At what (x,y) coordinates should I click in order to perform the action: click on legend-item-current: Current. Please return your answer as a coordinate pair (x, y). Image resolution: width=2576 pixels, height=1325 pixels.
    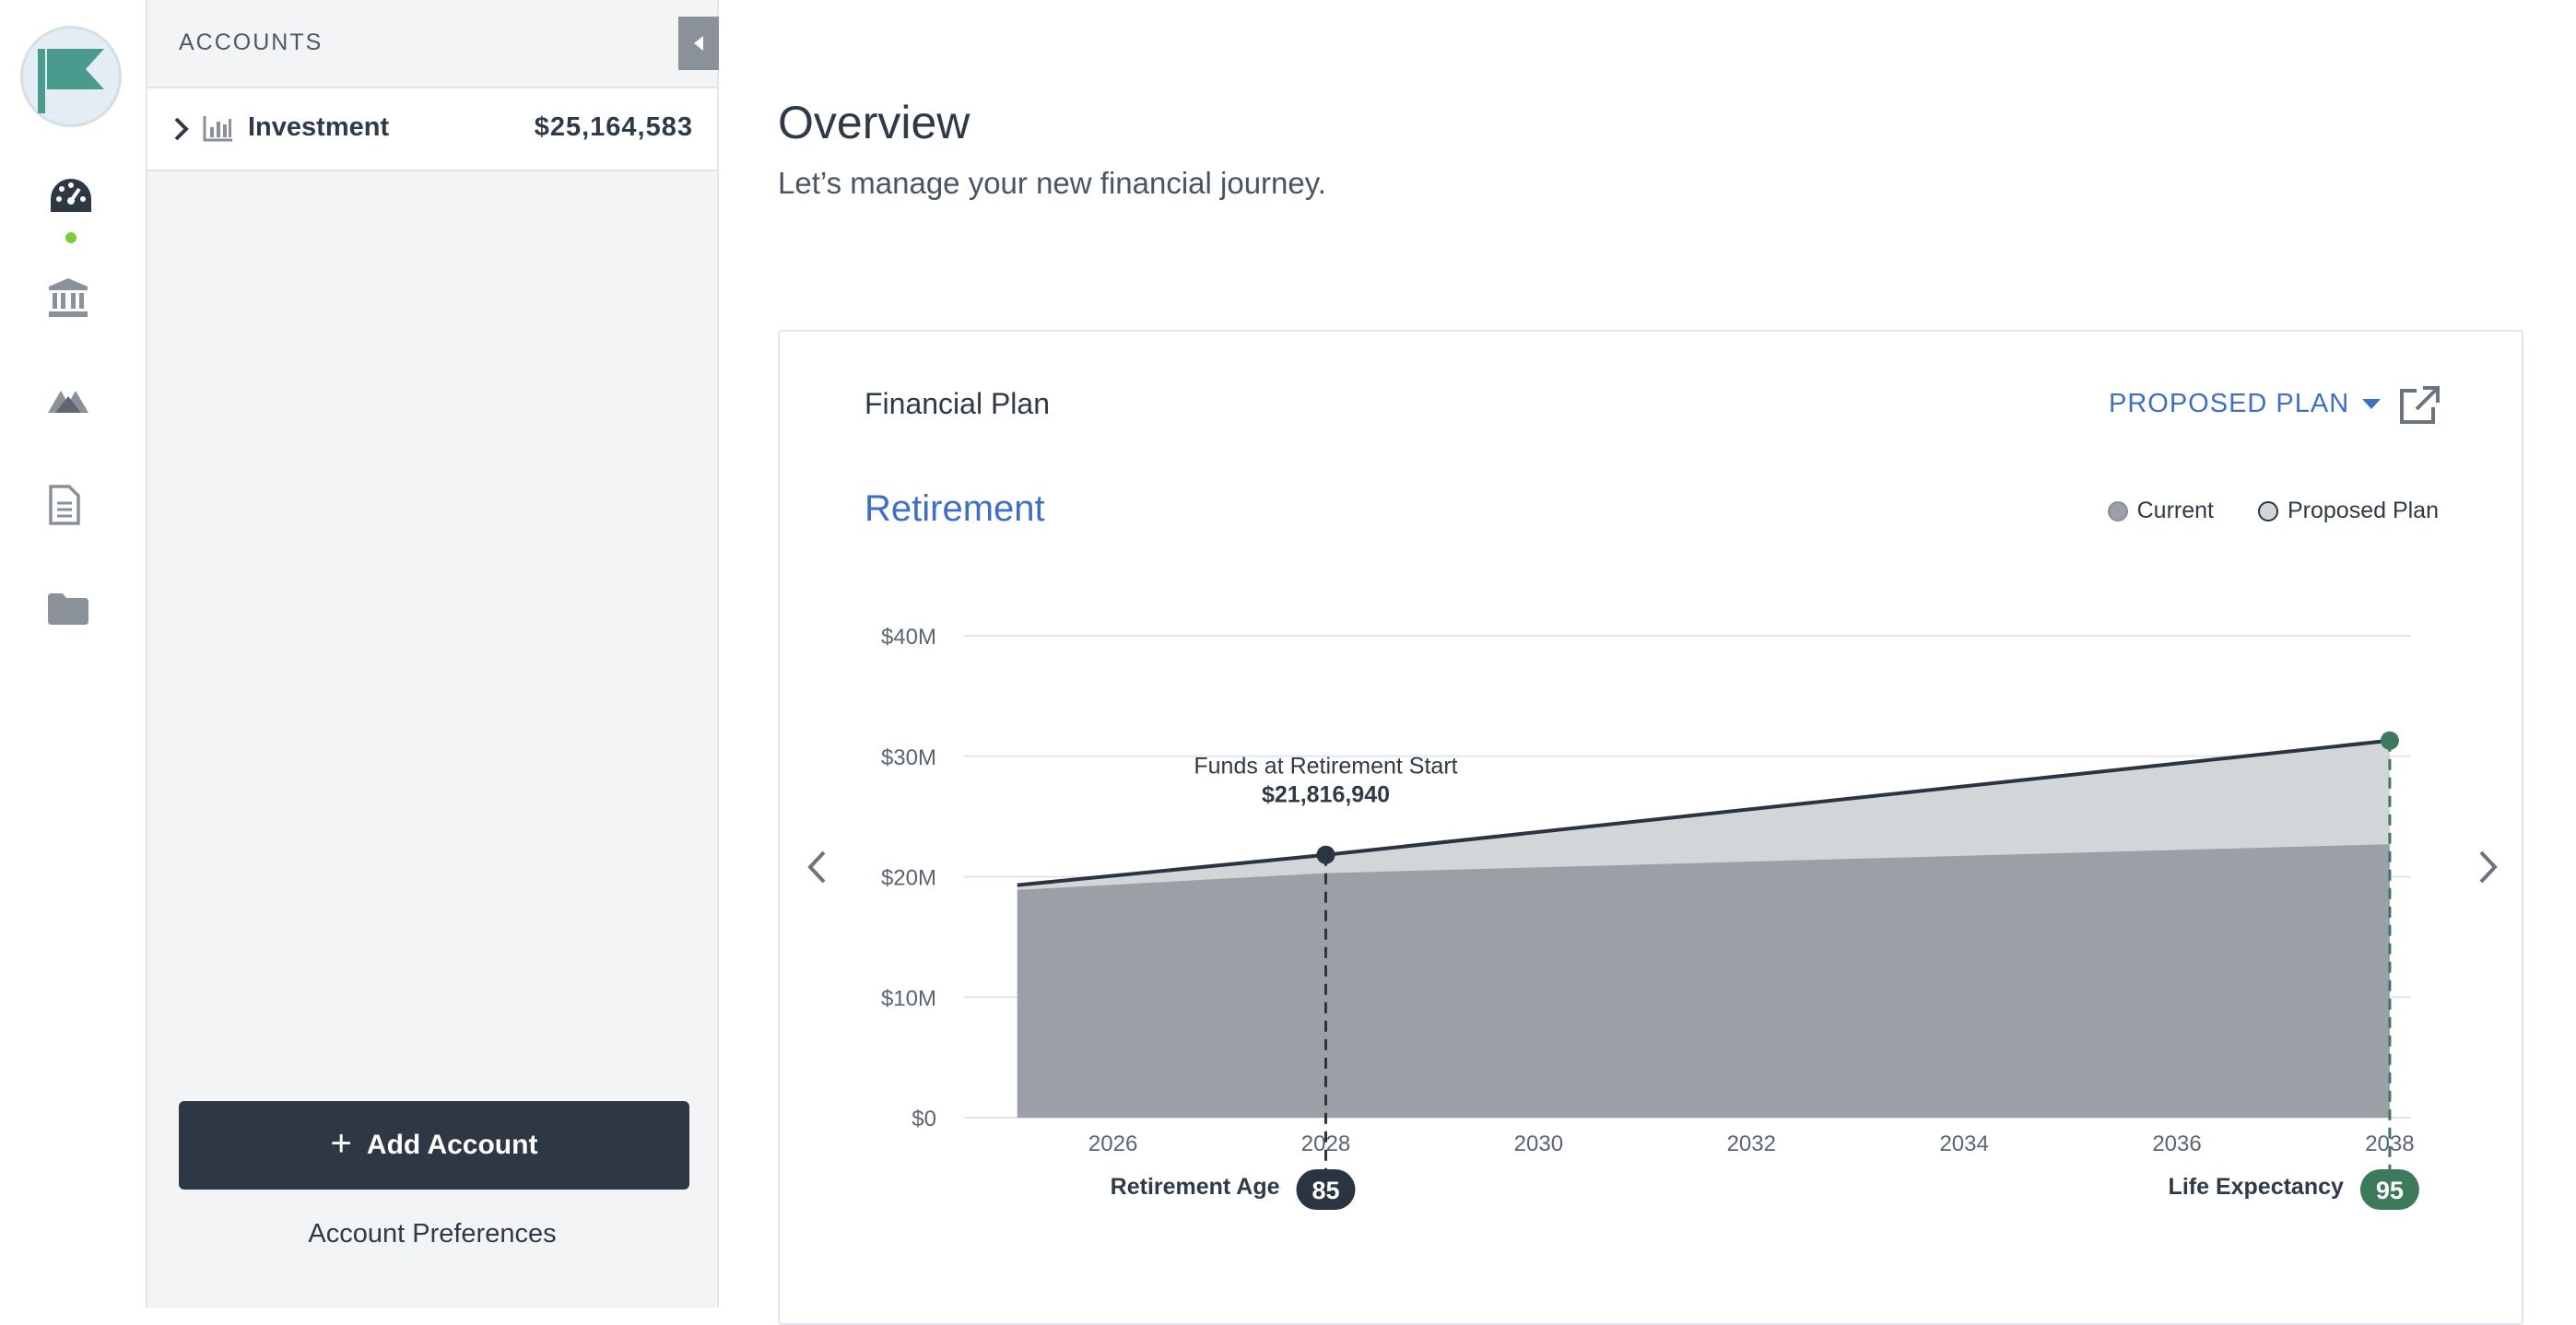
    Looking at the image, I should click on (2160, 511).